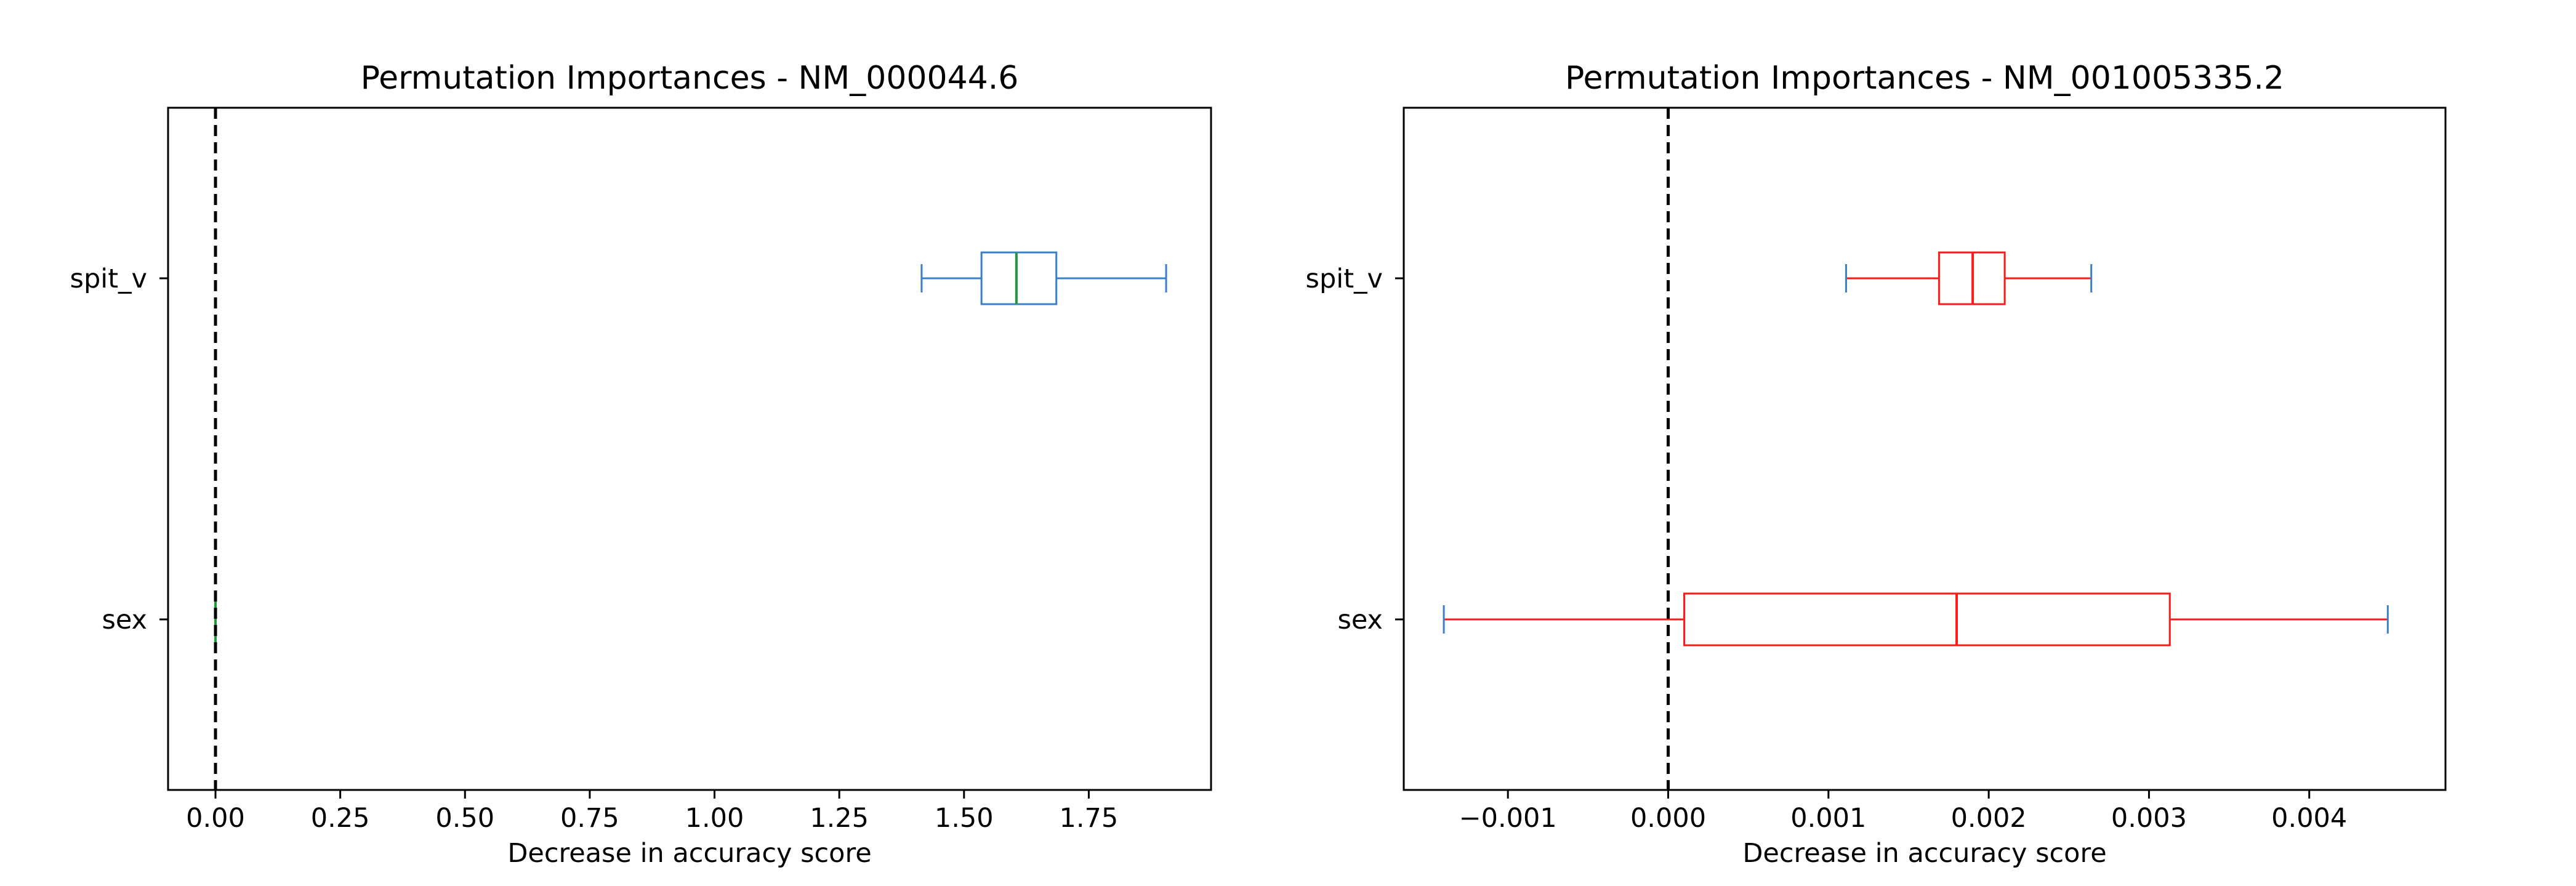 This screenshot has height=886, width=2576. Describe the element at coordinates (340, 818) in the screenshot. I see `x-tick-label: 0.25` at that location.